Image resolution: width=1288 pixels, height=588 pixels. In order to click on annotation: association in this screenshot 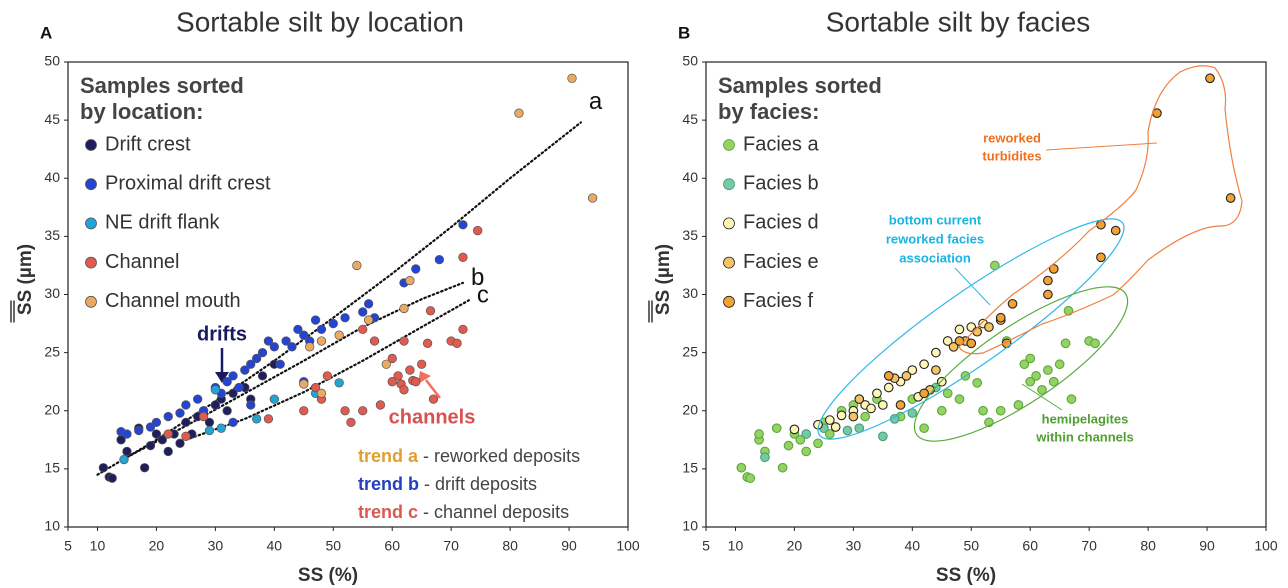, I will do `click(935, 257)`.